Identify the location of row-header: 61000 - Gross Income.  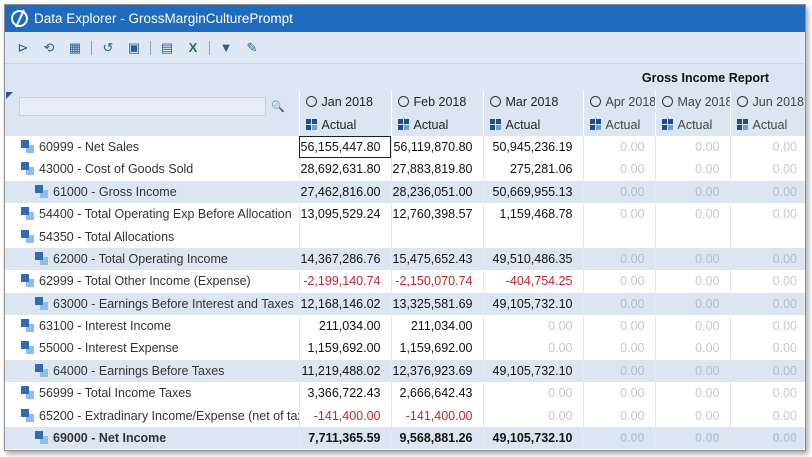
(152, 191).